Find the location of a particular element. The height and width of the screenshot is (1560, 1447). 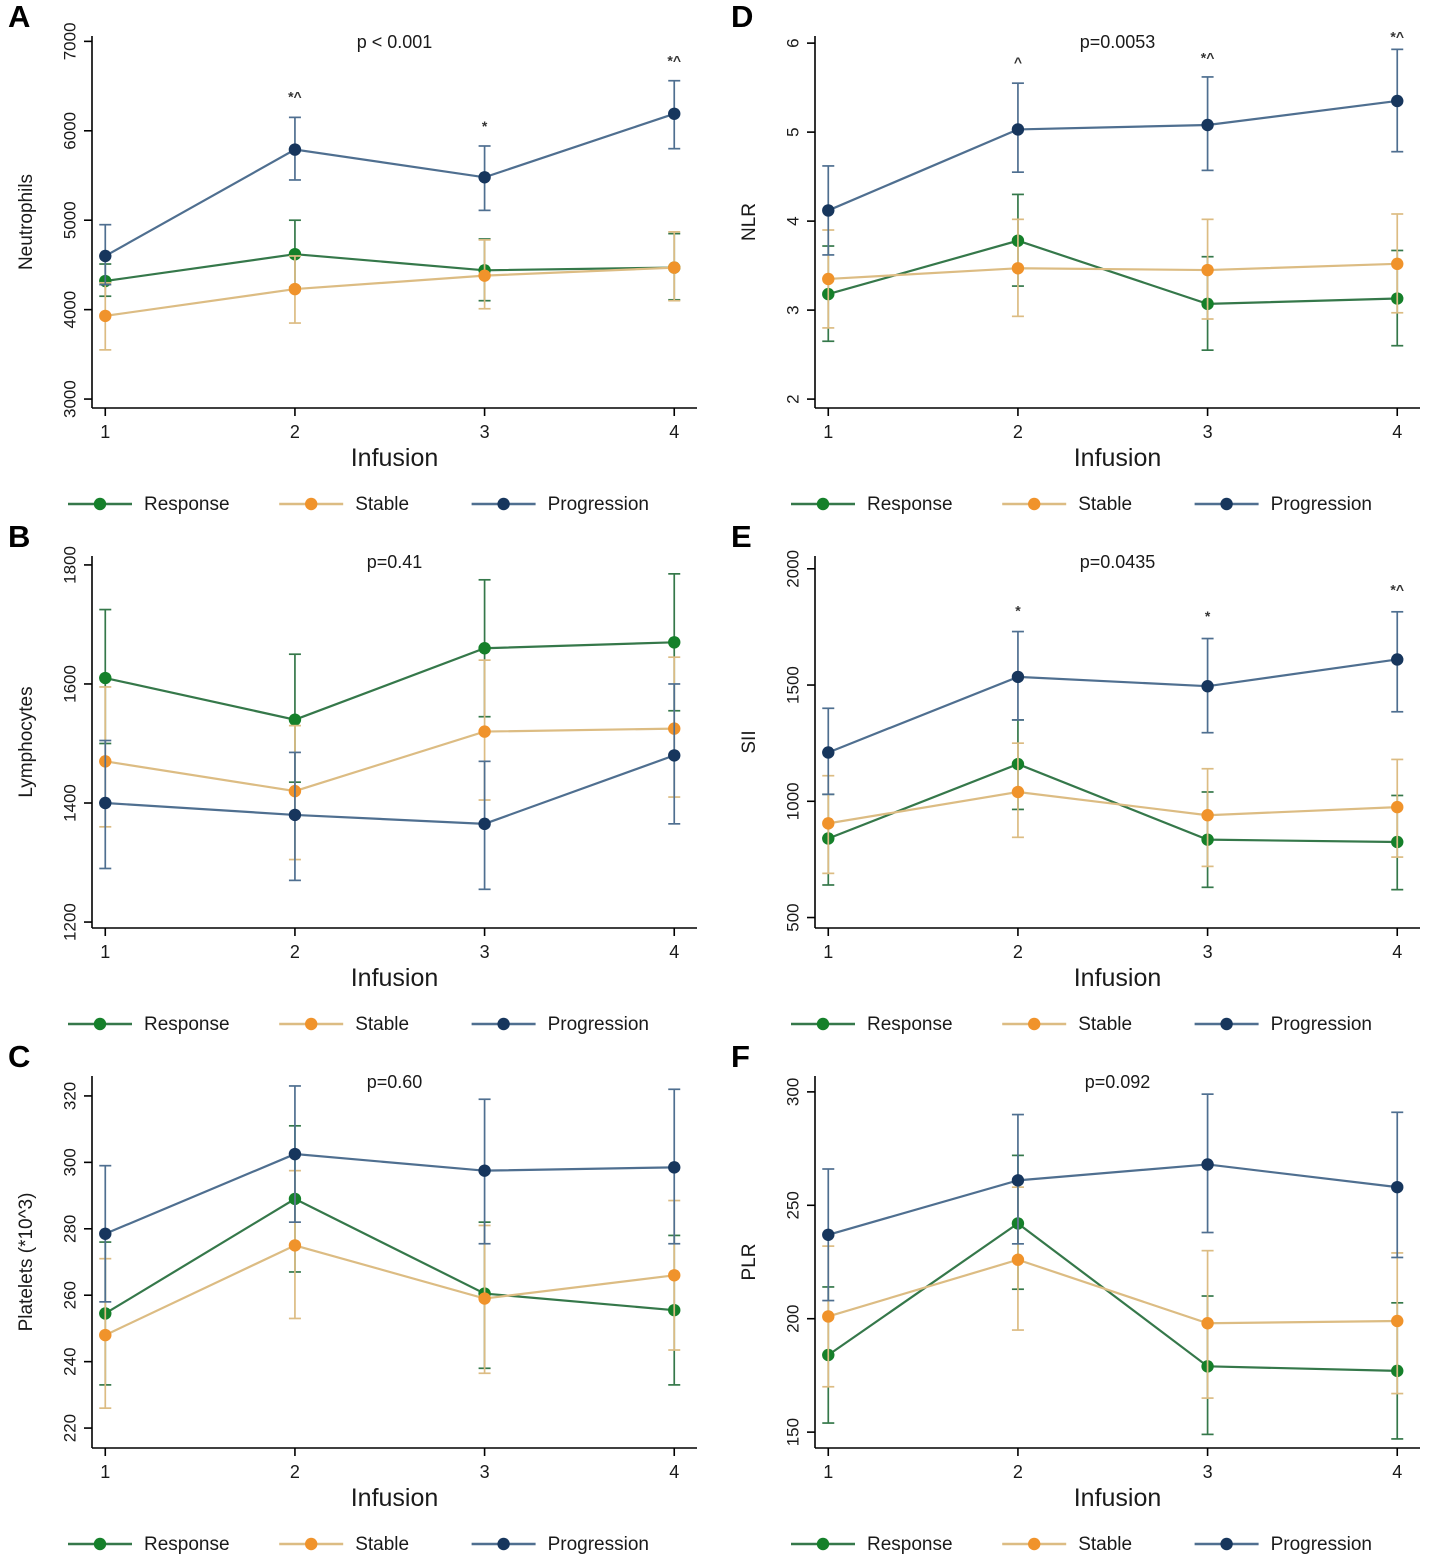

svg-text: 1400 is located at coordinates (69, 803).